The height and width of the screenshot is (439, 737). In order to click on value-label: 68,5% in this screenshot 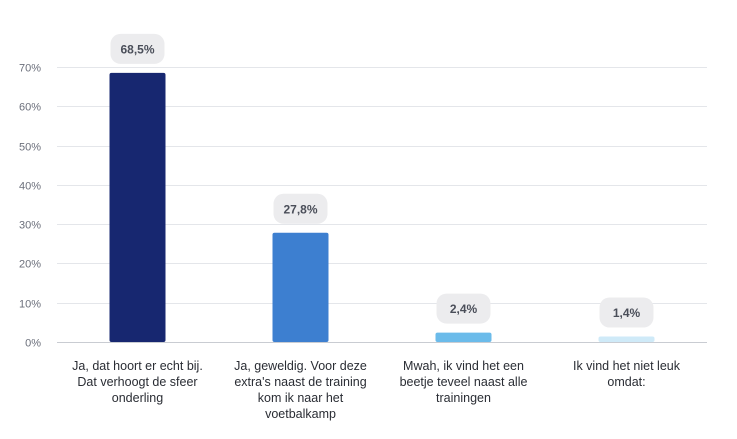, I will do `click(137, 49)`.